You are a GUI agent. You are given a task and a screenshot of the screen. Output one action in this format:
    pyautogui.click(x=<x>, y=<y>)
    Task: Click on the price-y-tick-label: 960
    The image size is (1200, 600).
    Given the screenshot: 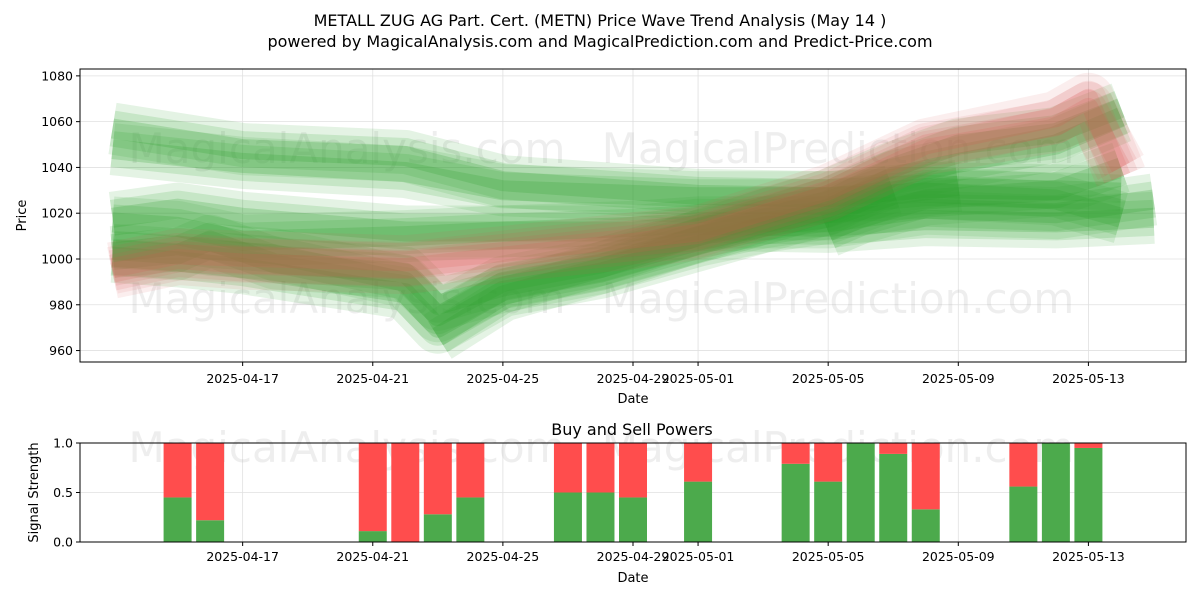 What is the action you would take?
    pyautogui.click(x=61, y=350)
    